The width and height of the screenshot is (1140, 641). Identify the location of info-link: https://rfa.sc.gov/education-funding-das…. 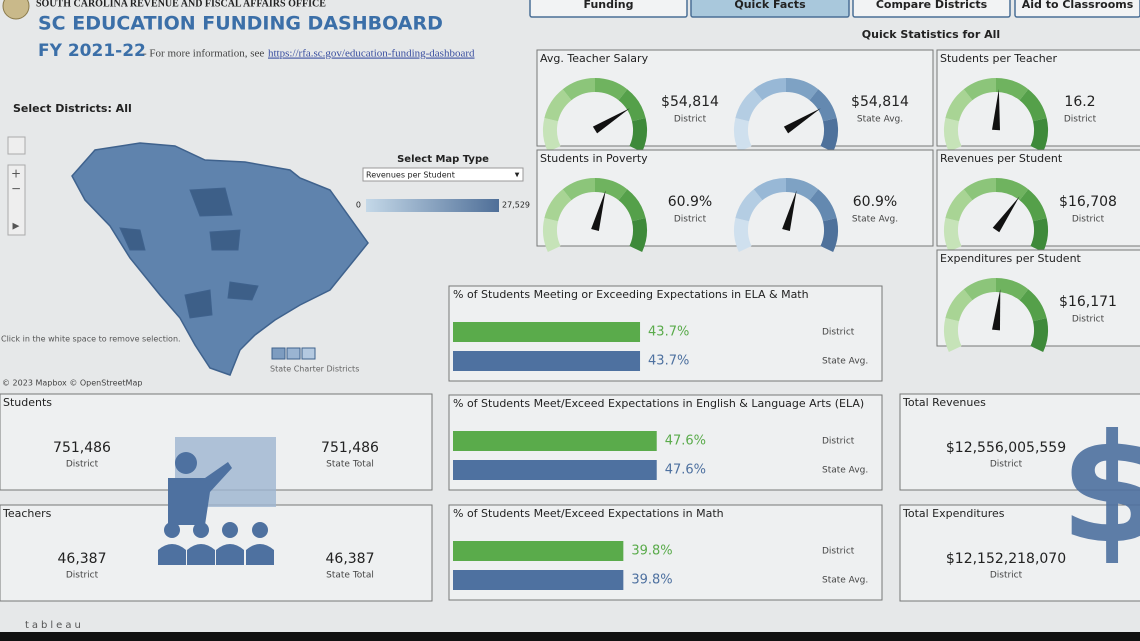
(371, 54).